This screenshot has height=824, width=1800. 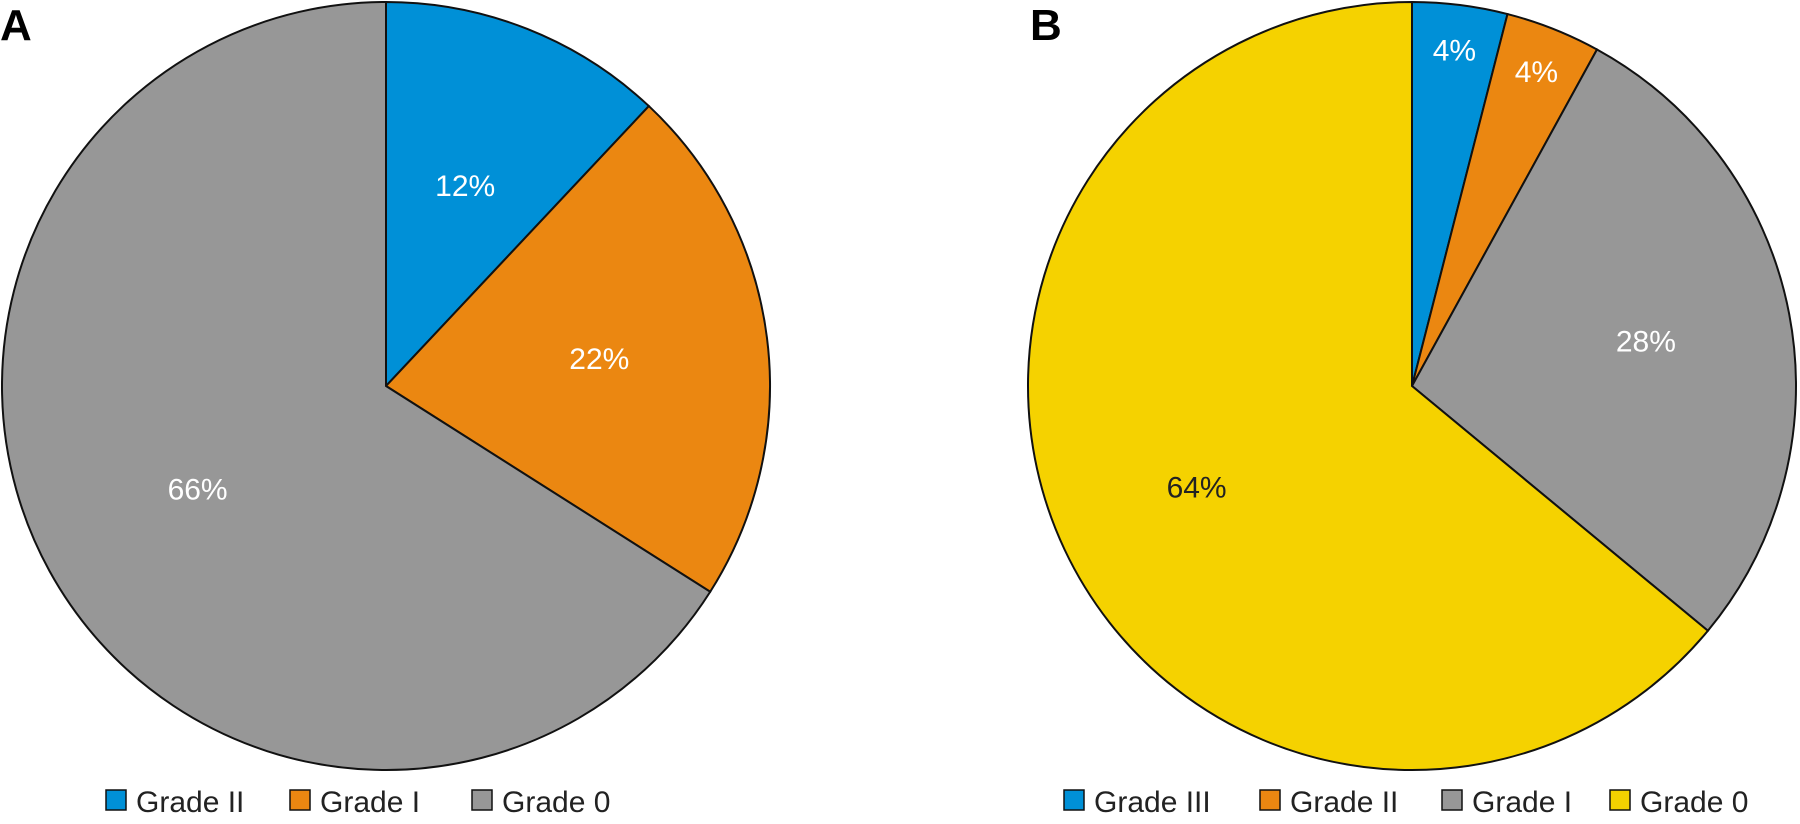 I want to click on pie-b-legend: Grade III Grade II Grade I Grade 0, so click(x=1405, y=802).